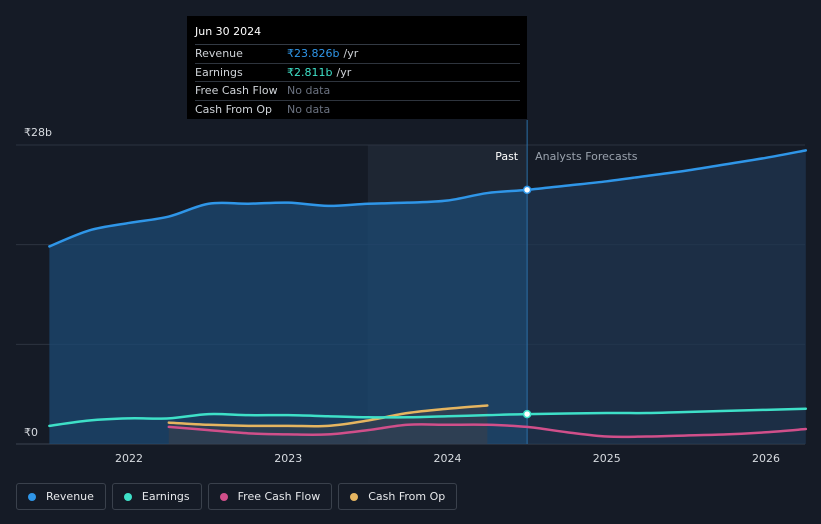  I want to click on tooltip-row-revenue: Revenue ₹23.826b /yr, so click(357, 54).